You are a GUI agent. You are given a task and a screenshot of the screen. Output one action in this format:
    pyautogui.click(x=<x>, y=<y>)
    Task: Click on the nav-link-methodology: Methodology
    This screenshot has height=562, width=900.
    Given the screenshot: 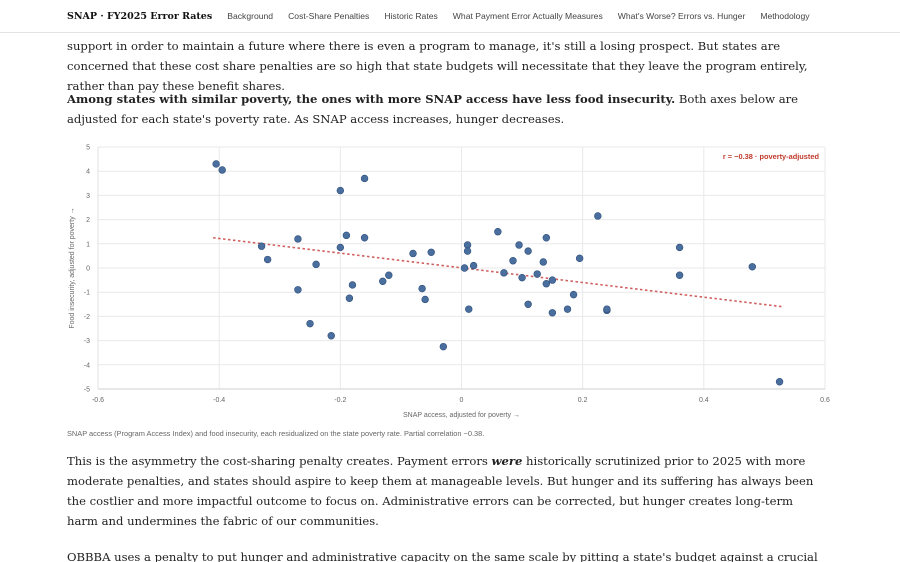 What is the action you would take?
    pyautogui.click(x=785, y=16)
    